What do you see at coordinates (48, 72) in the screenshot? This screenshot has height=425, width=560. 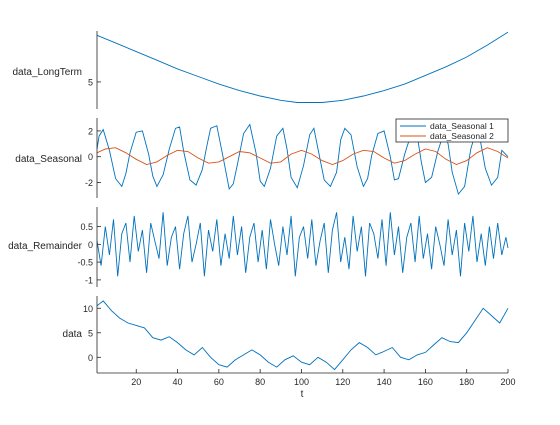 I see `y-axis-label: data_LongTerm` at bounding box center [48, 72].